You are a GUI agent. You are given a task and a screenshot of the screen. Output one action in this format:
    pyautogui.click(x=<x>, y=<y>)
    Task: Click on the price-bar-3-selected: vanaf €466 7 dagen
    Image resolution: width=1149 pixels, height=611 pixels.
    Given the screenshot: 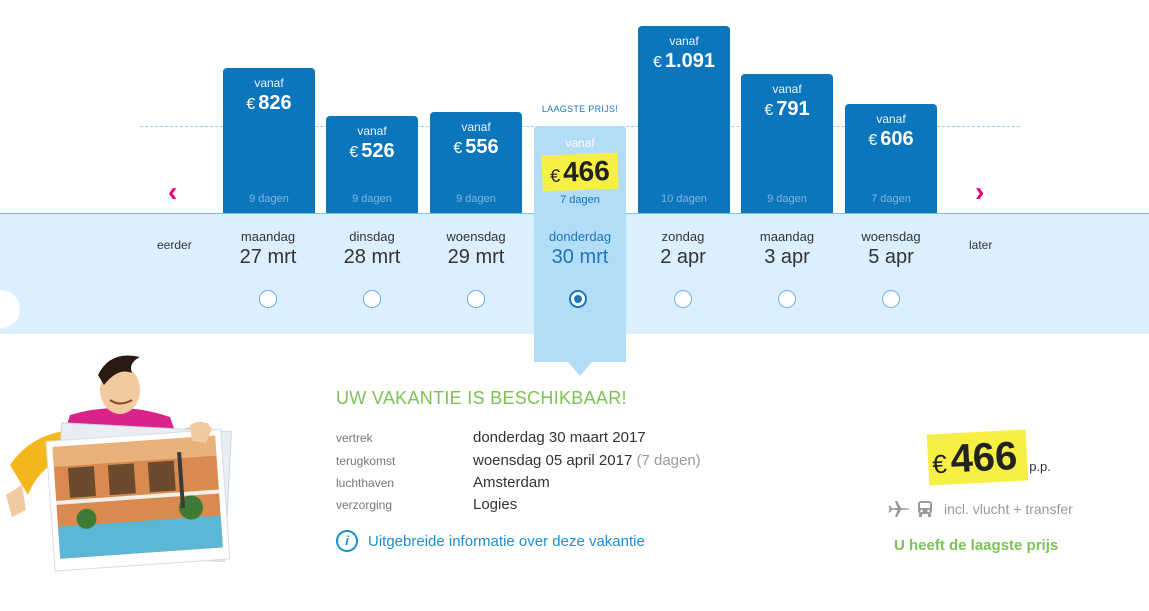 What is the action you would take?
    pyautogui.click(x=580, y=169)
    